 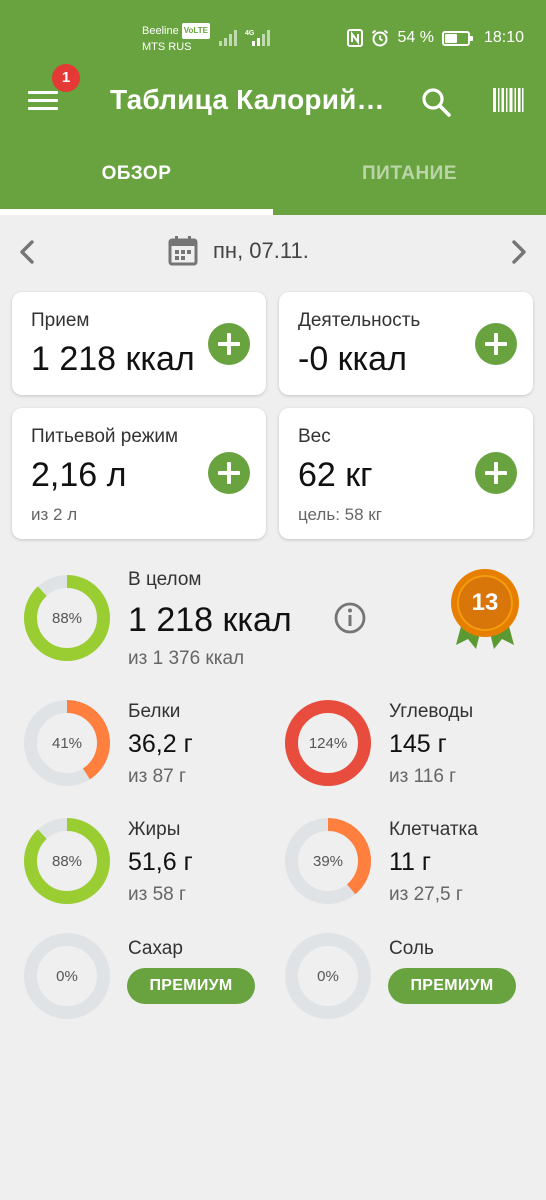 What do you see at coordinates (176, 39) in the screenshot?
I see `carrier-info: Beeline VoLTE MTS RUS` at bounding box center [176, 39].